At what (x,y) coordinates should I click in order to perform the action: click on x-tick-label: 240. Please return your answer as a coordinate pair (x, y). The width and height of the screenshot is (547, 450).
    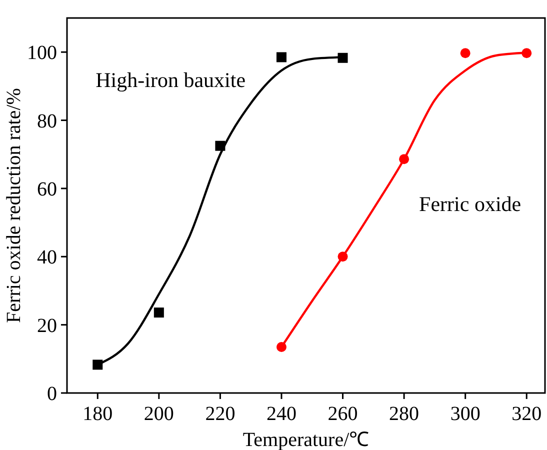
    Looking at the image, I should click on (281, 414).